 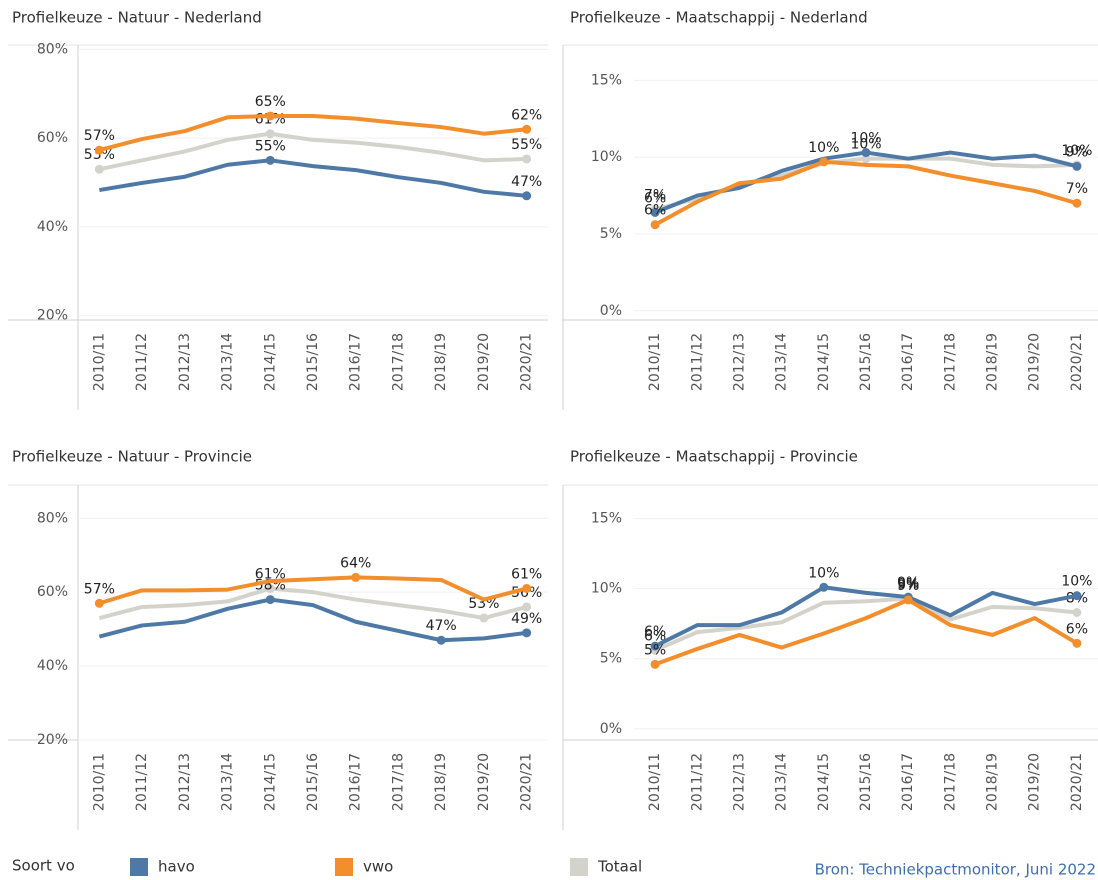 I want to click on y-tick-label: 40%, so click(x=52, y=227).